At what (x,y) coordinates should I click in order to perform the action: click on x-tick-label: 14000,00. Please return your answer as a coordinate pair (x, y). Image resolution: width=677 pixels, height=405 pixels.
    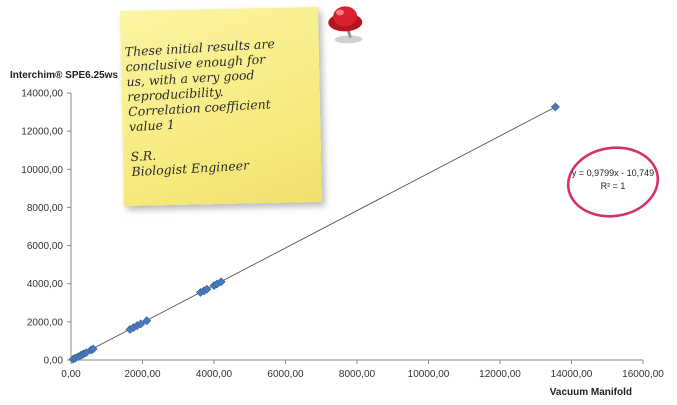
    Looking at the image, I should click on (572, 374).